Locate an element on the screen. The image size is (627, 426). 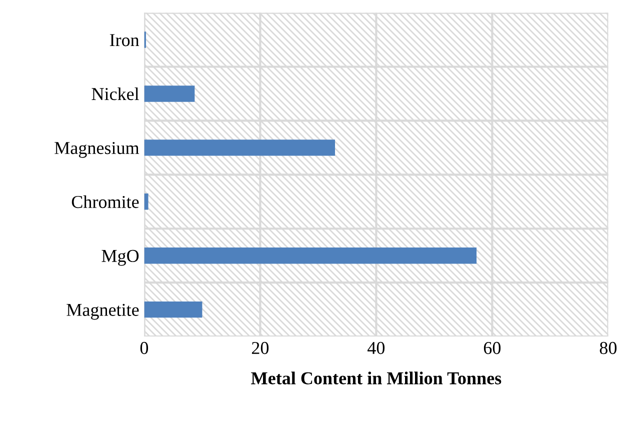
y-tick-label: Nickel is located at coordinates (115, 93).